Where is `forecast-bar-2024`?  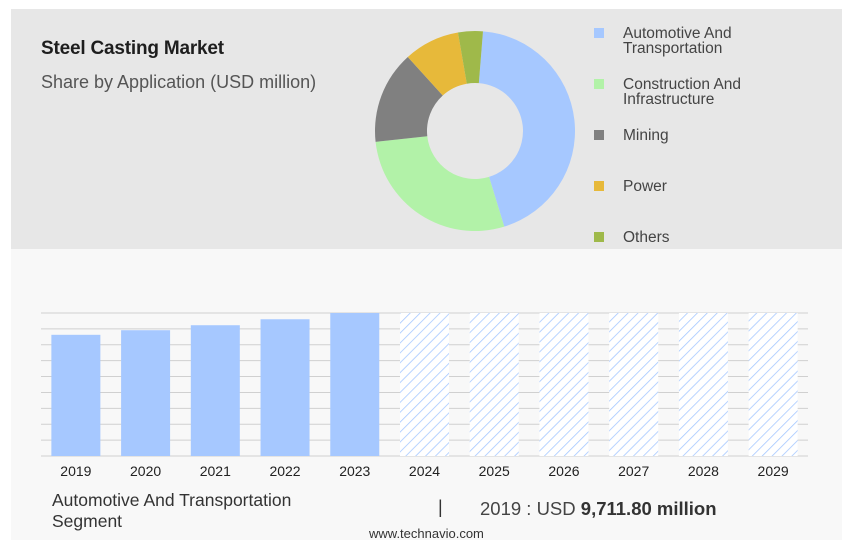
forecast-bar-2024 is located at coordinates (424, 384).